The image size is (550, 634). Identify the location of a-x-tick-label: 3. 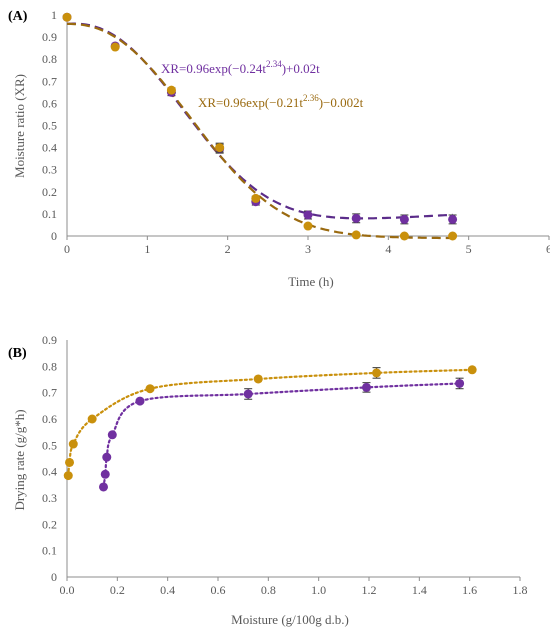
(308, 249).